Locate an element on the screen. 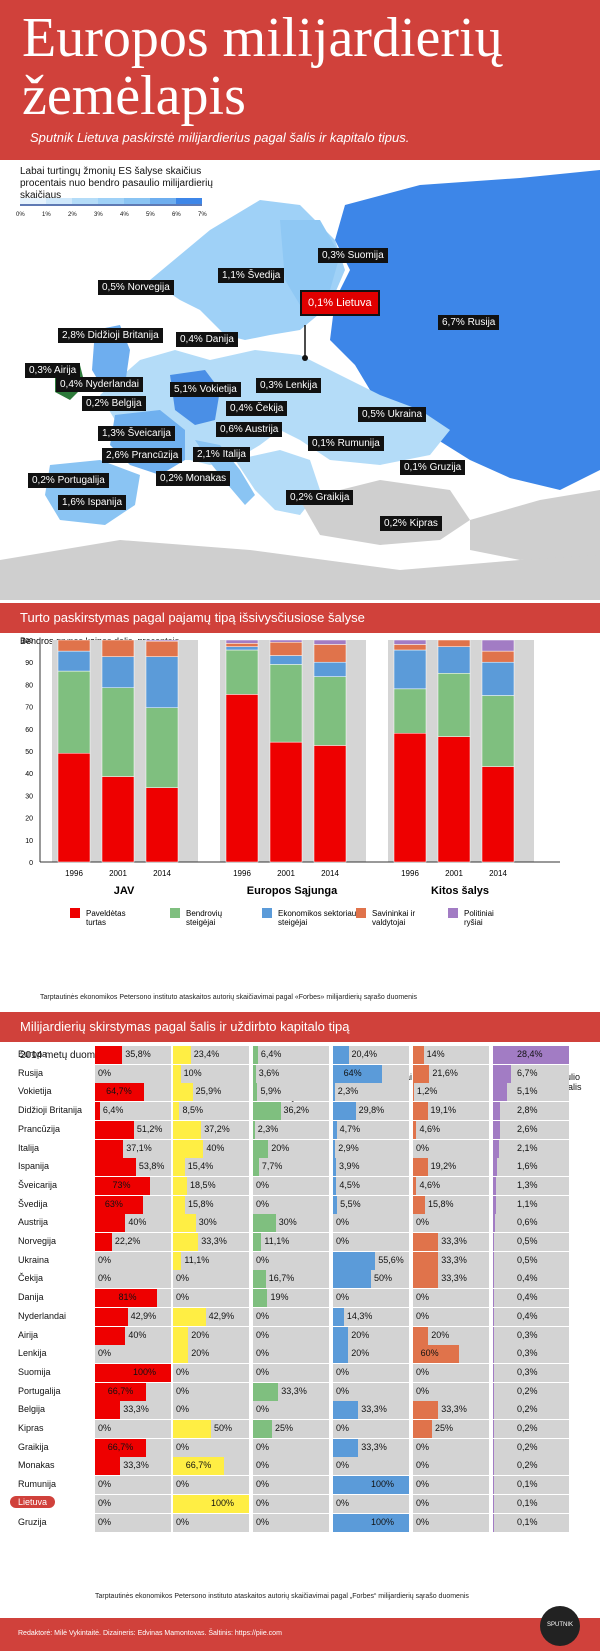  cell-value: 19,1% is located at coordinates (443, 1110).